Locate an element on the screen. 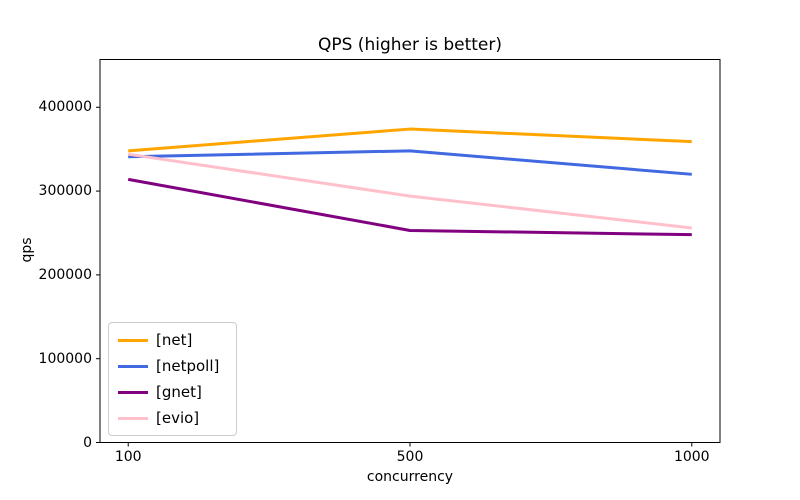  legend-entry: [net] is located at coordinates (172, 340).